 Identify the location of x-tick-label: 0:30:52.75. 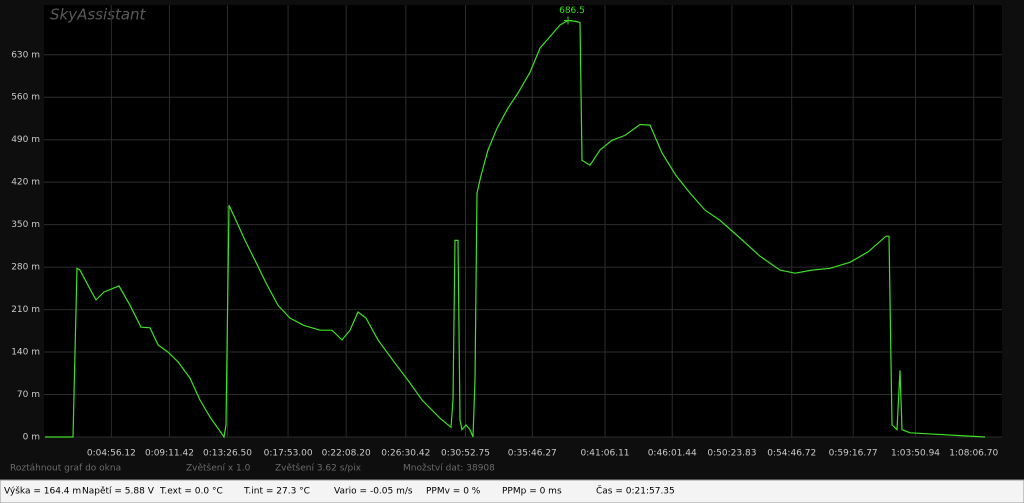
(465, 454).